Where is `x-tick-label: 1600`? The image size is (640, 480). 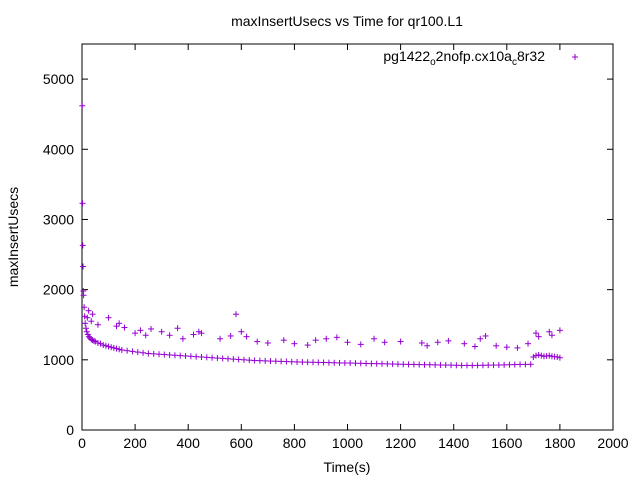
x-tick-label: 1600 is located at coordinates (506, 443).